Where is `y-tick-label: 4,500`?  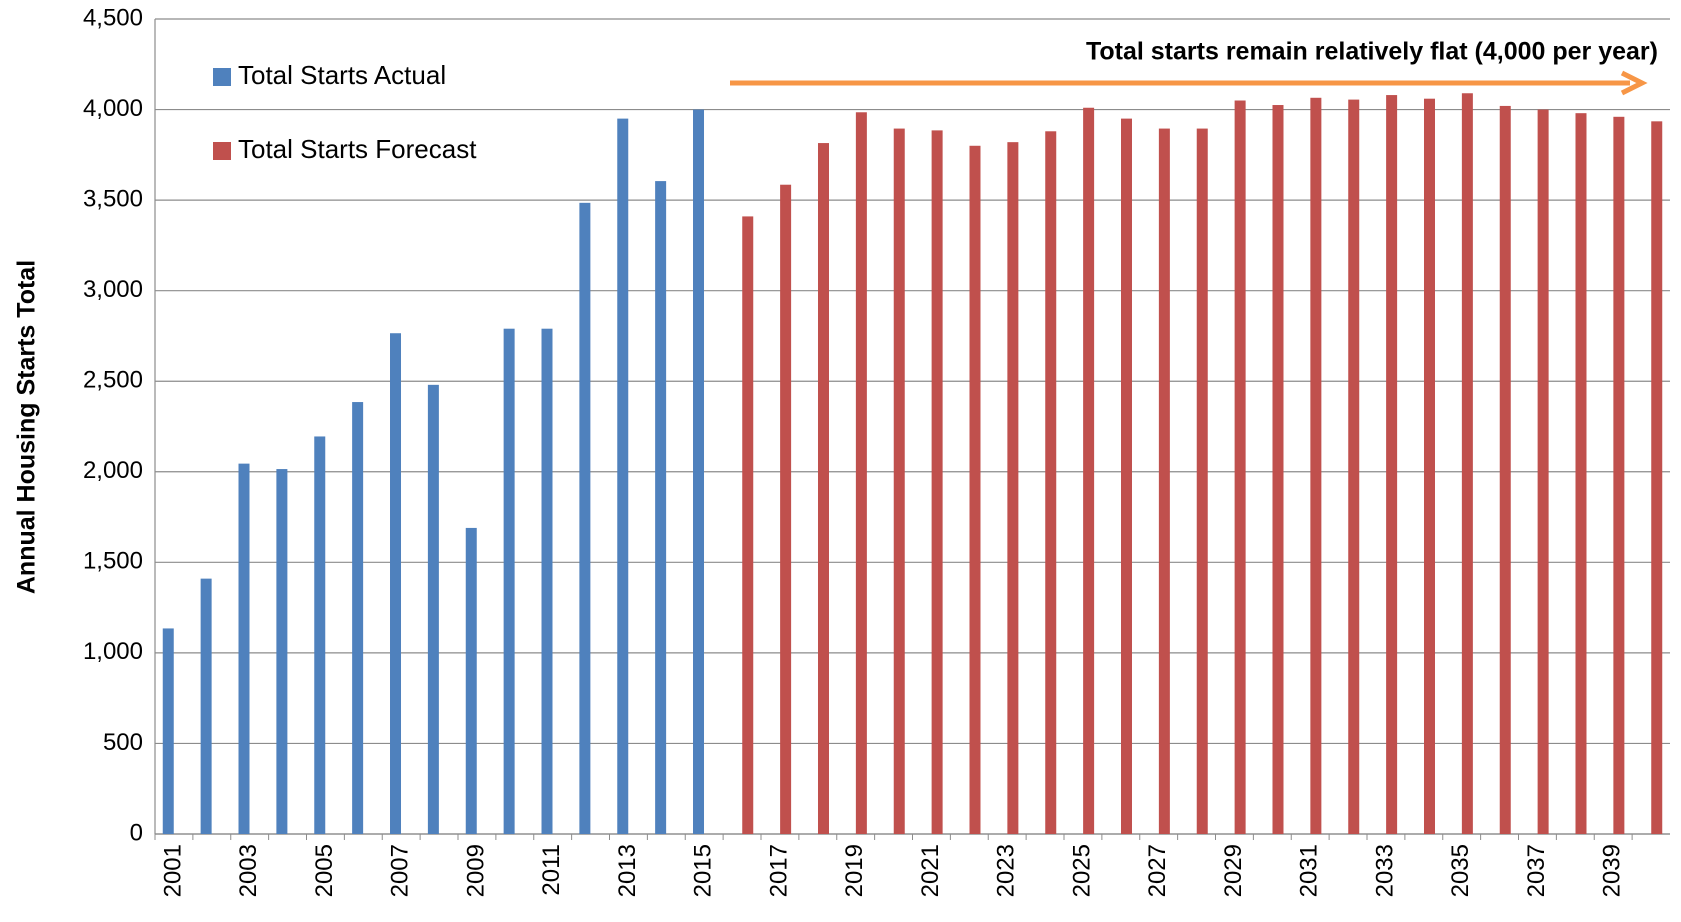
y-tick-label: 4,500 is located at coordinates (113, 17).